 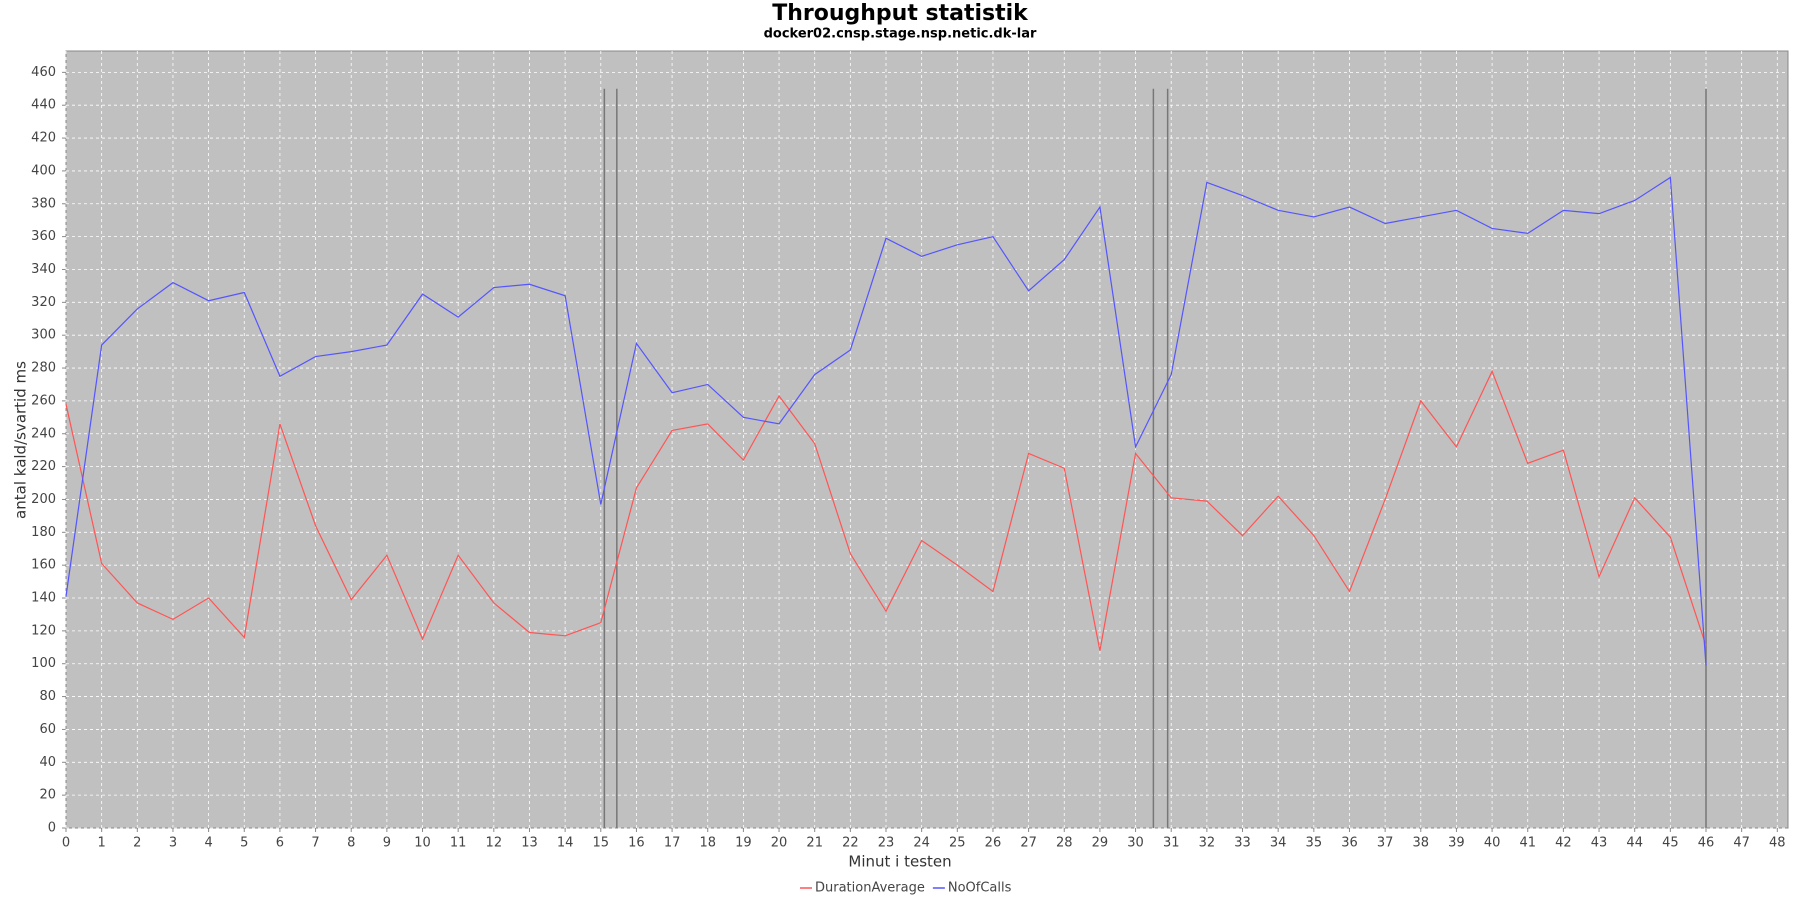 What do you see at coordinates (173, 843) in the screenshot?
I see `x-tick-label: 3` at bounding box center [173, 843].